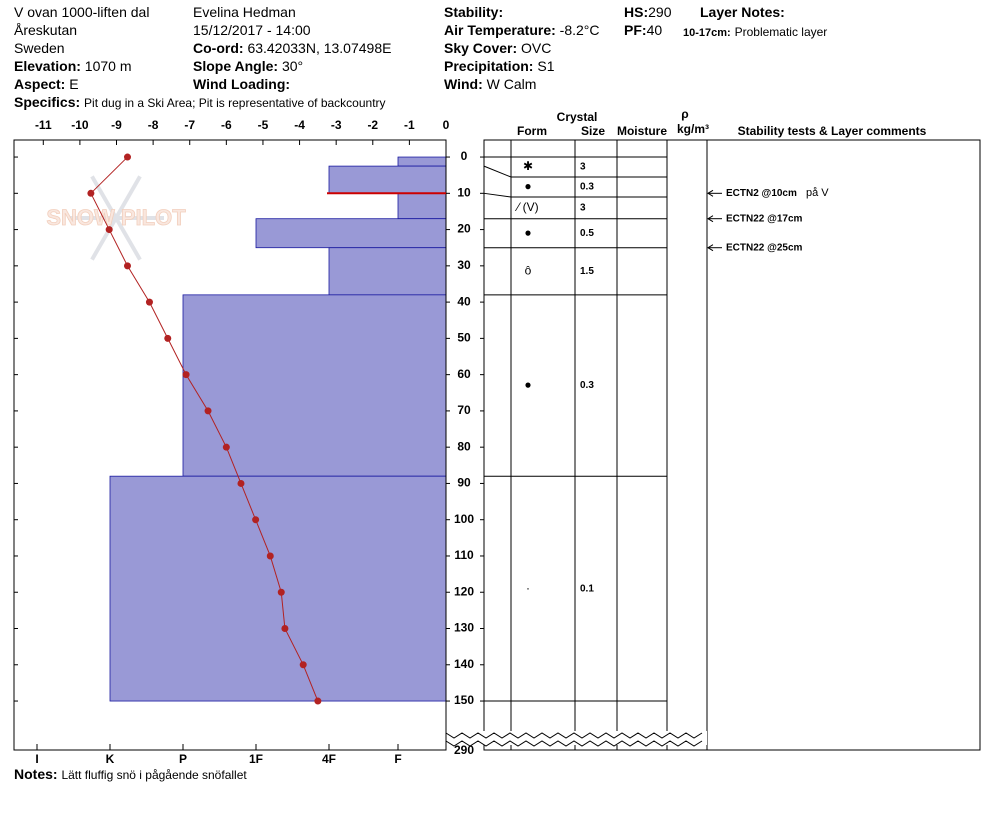 The image size is (994, 840). I want to click on location: V ovan 1000-liften dal, so click(82, 12).